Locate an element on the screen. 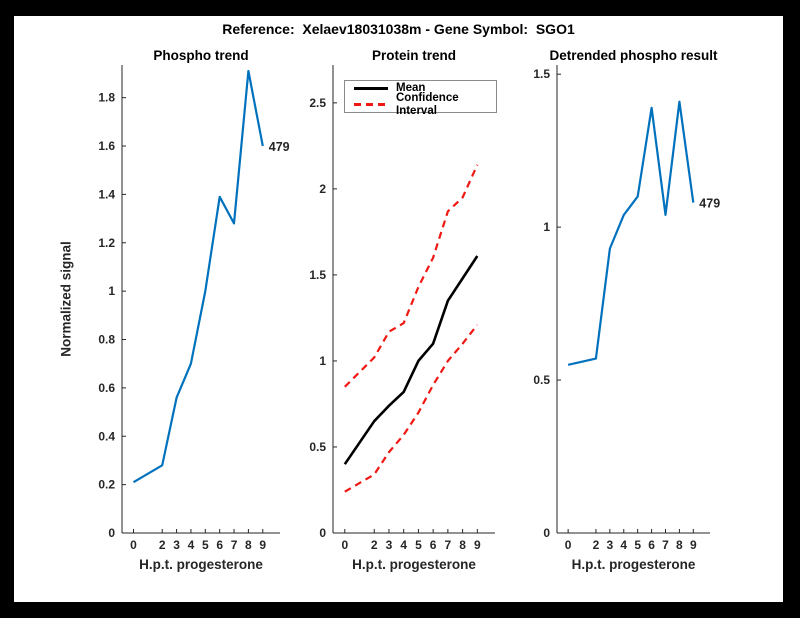 The height and width of the screenshot is (618, 800). series-mean is located at coordinates (411, 360).